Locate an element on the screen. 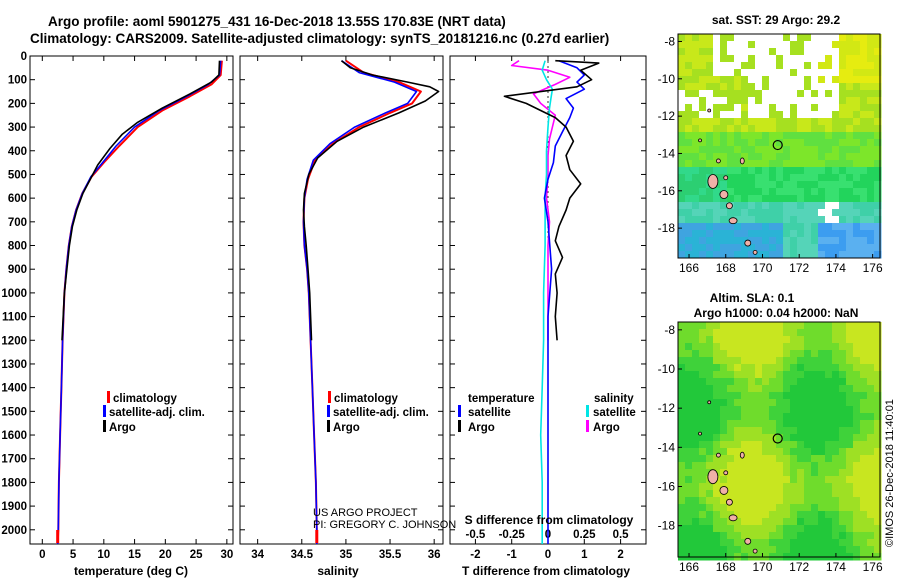 The image size is (900, 580). difference-series is located at coordinates (551, 300).